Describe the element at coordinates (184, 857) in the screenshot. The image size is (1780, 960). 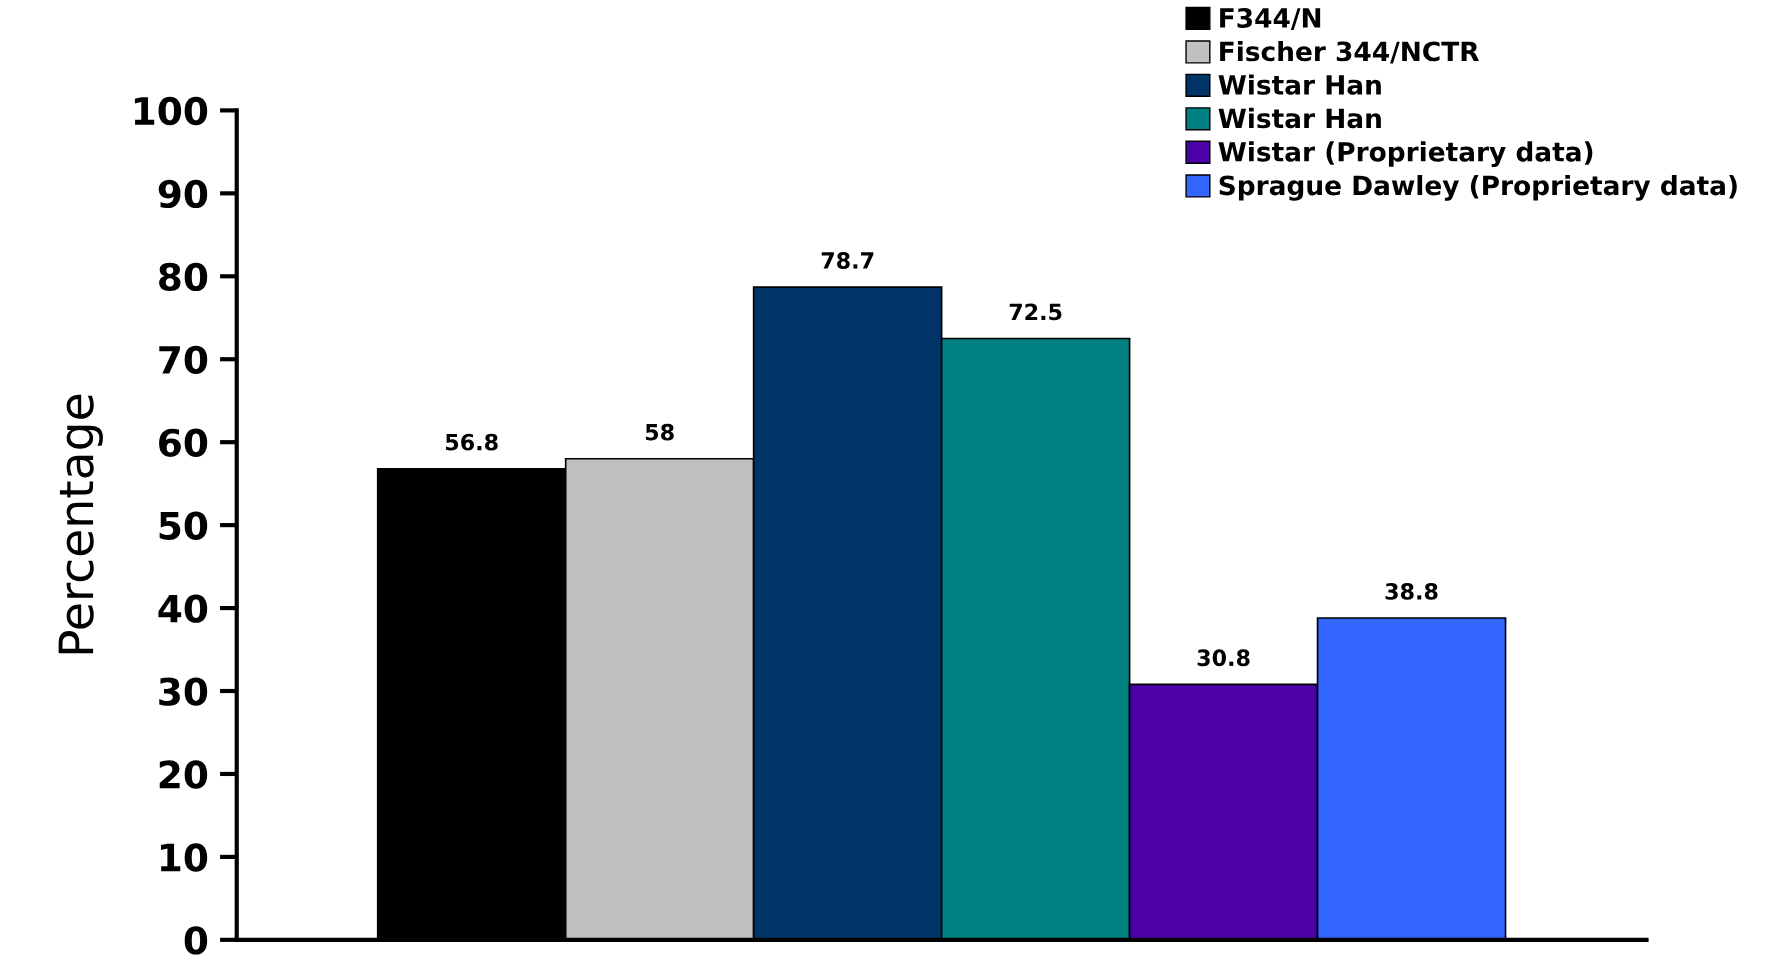
I see `y-tick-label: 10` at that location.